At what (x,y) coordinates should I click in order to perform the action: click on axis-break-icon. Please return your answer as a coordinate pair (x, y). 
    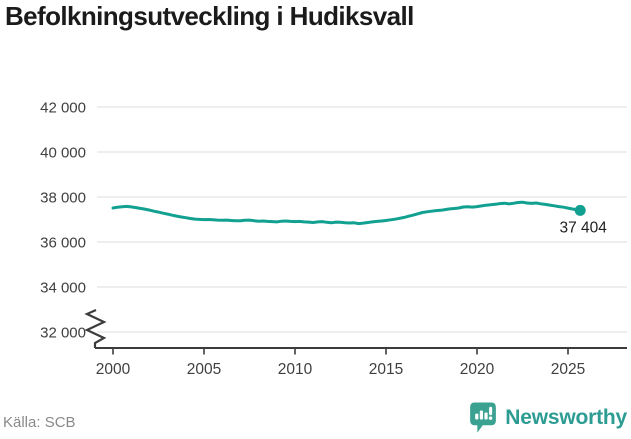
    Looking at the image, I should click on (95, 328).